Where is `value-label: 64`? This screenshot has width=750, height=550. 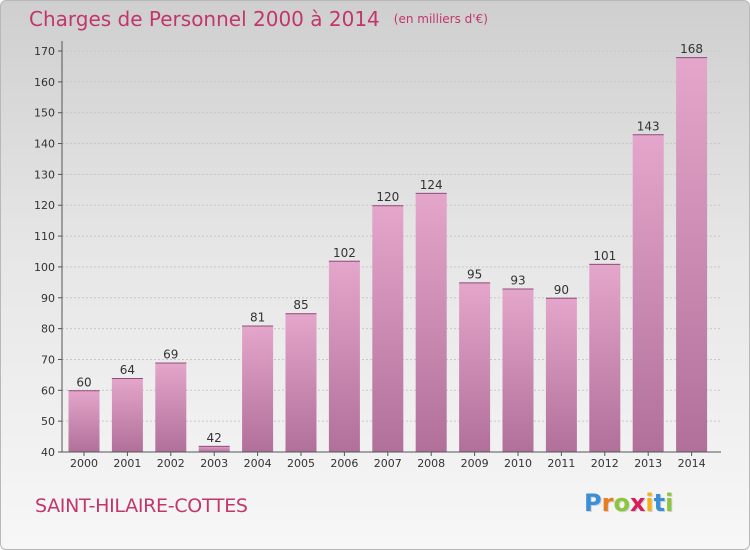
value-label: 64 is located at coordinates (127, 370).